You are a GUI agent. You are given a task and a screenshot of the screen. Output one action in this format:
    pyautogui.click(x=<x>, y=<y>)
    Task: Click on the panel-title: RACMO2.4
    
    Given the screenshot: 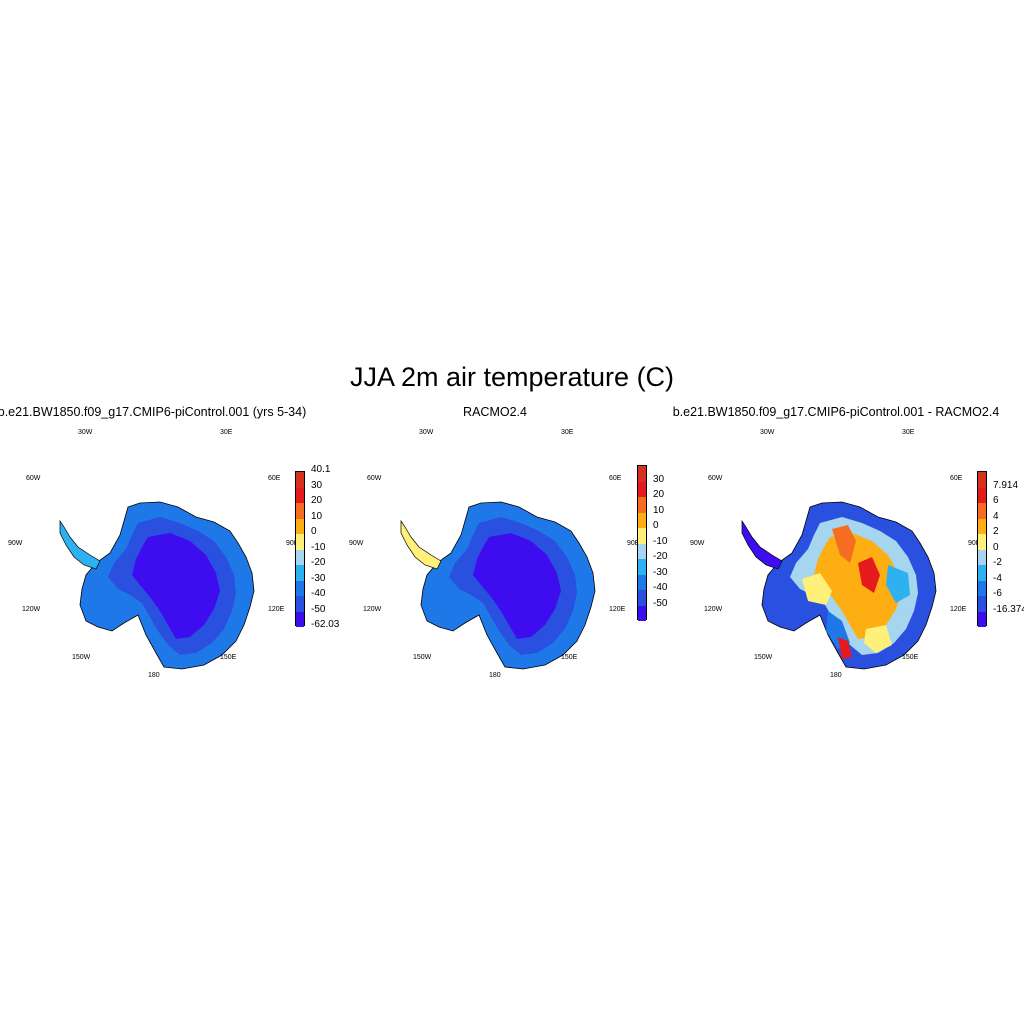 What is the action you would take?
    pyautogui.click(x=495, y=412)
    